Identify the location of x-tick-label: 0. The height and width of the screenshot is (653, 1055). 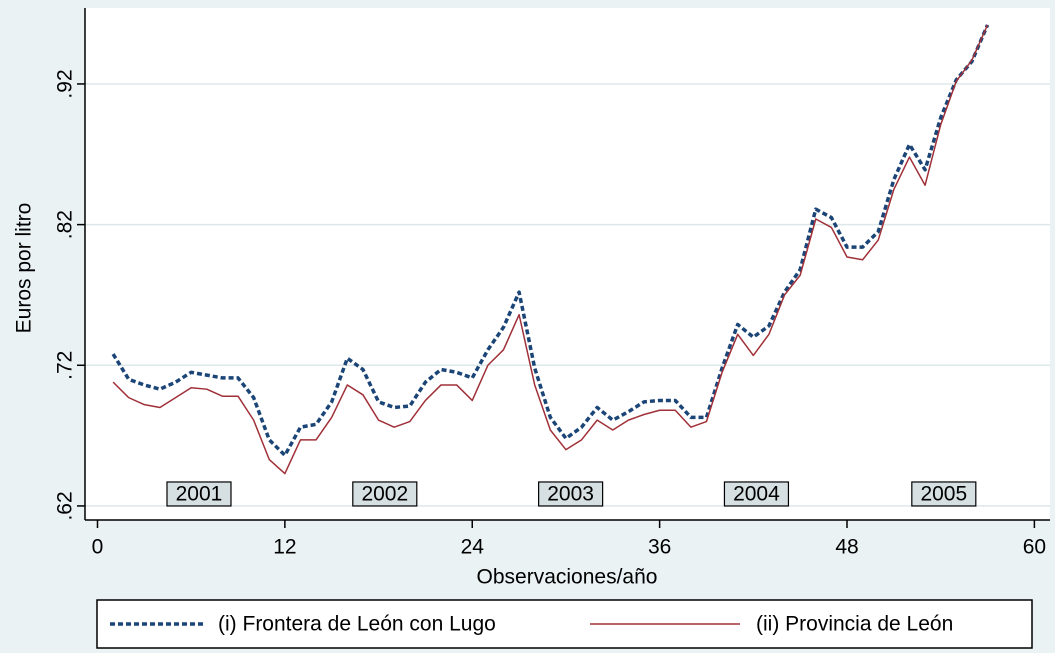
(98, 547).